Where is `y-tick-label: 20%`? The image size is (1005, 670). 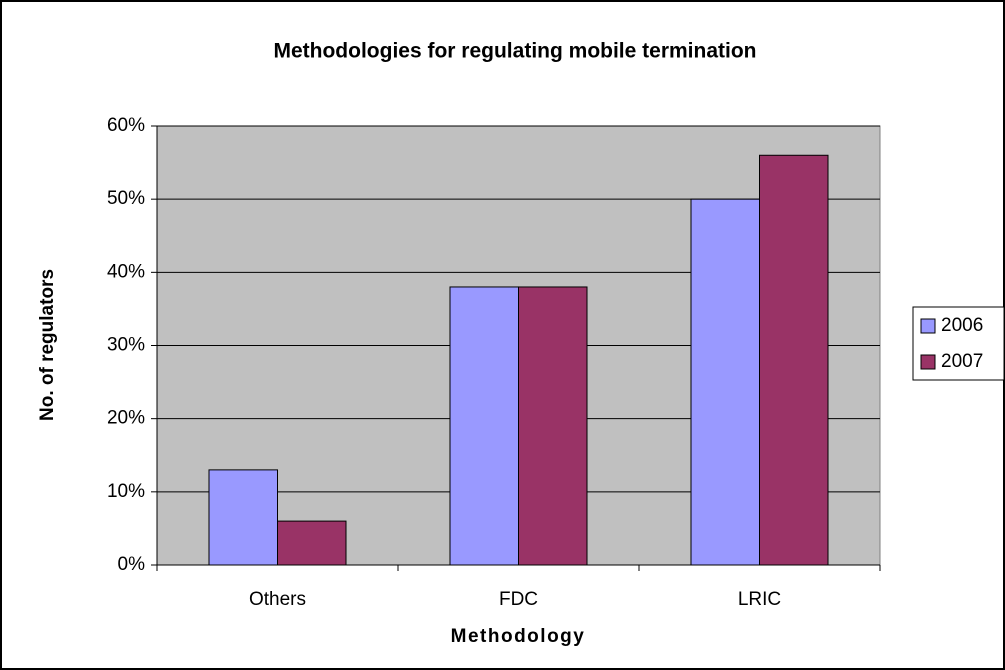 y-tick-label: 20% is located at coordinates (126, 418).